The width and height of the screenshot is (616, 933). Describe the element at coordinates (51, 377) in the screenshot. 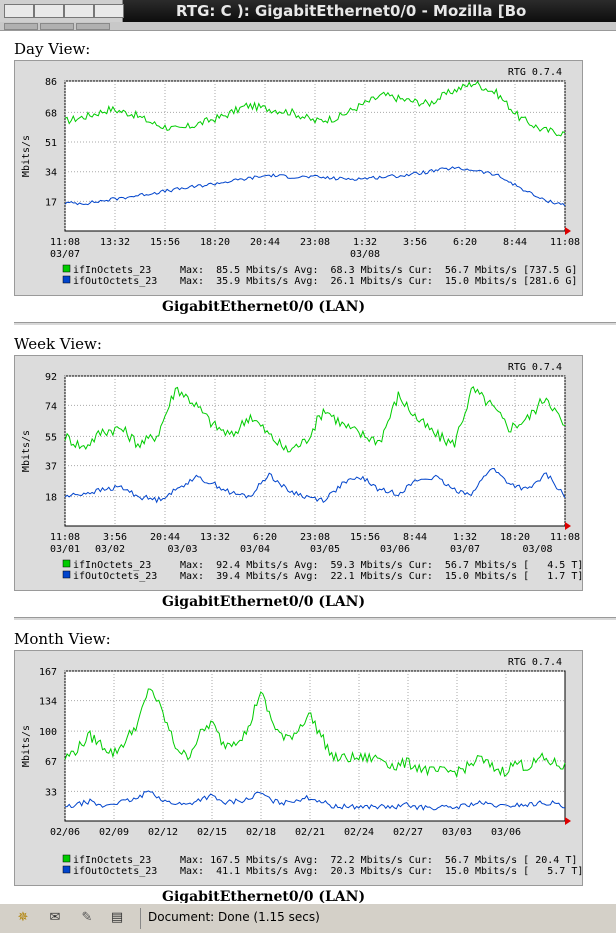

I see `y-tick-label: 92` at that location.